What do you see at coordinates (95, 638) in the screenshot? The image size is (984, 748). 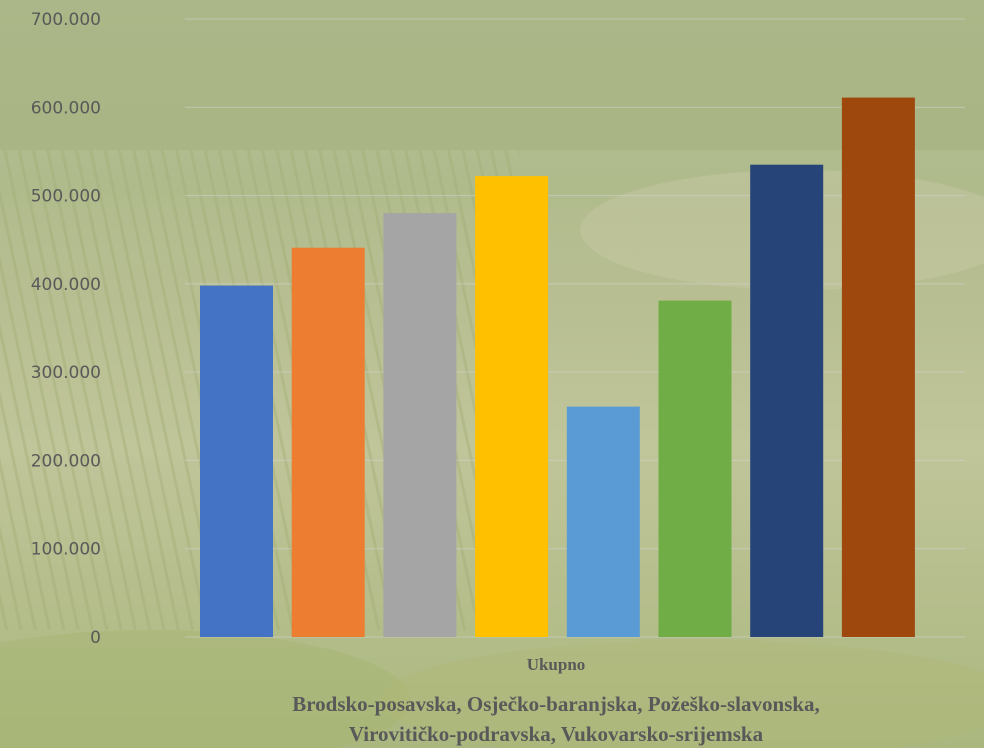 I see `y-tick-label: 0` at bounding box center [95, 638].